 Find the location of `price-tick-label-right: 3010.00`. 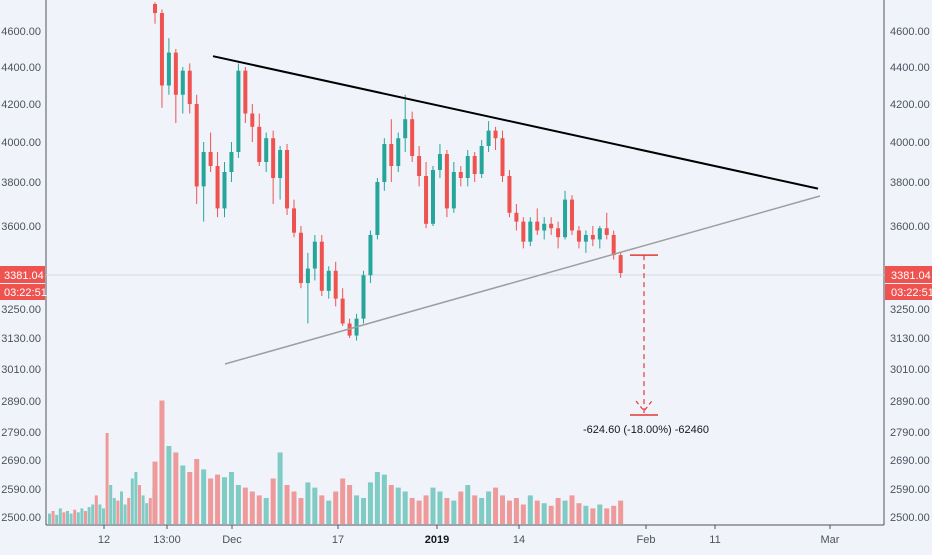

price-tick-label-right: 3010.00 is located at coordinates (910, 370).